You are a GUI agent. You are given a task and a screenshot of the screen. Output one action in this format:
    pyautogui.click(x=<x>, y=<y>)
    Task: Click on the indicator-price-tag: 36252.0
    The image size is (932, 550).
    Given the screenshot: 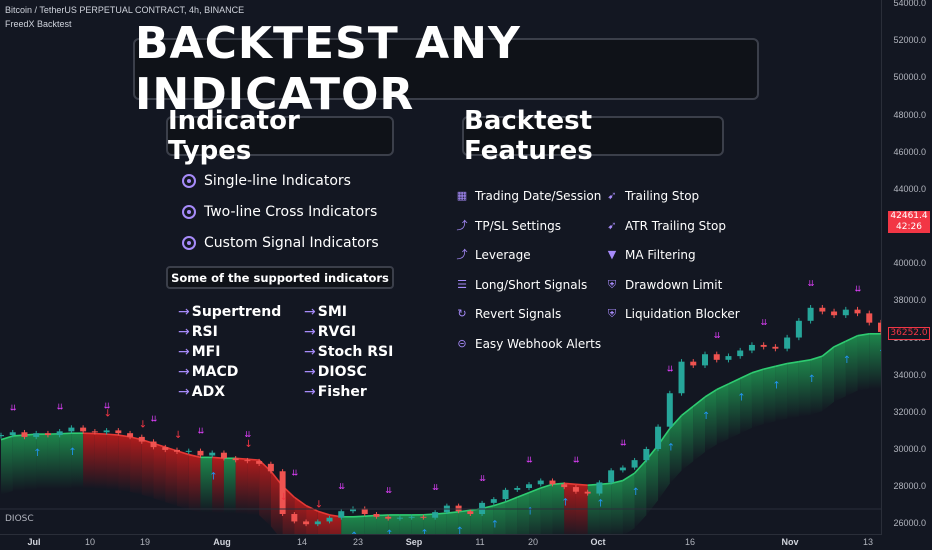 What is the action you would take?
    pyautogui.click(x=909, y=333)
    